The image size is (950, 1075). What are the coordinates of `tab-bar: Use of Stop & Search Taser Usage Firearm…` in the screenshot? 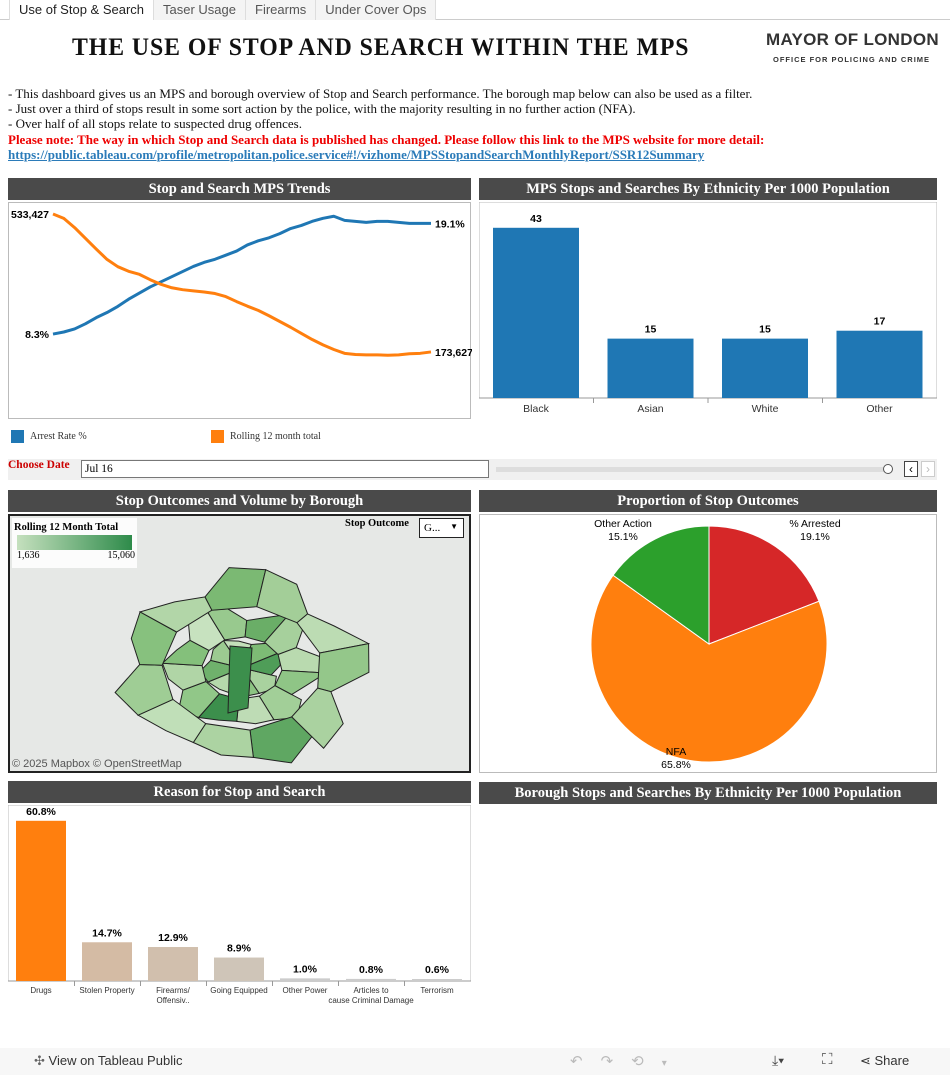 It's located at (475, 10).